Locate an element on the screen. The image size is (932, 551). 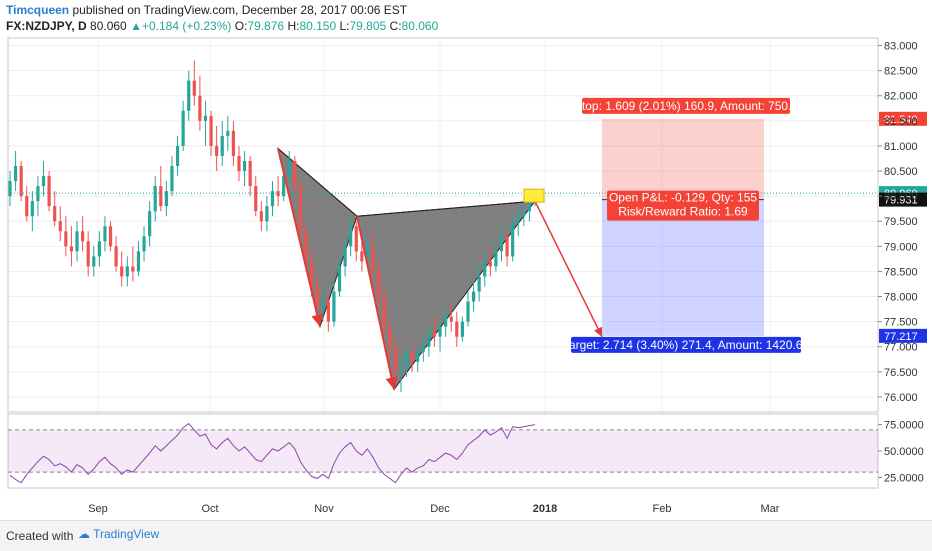
rsi-band is located at coordinates (443, 451).